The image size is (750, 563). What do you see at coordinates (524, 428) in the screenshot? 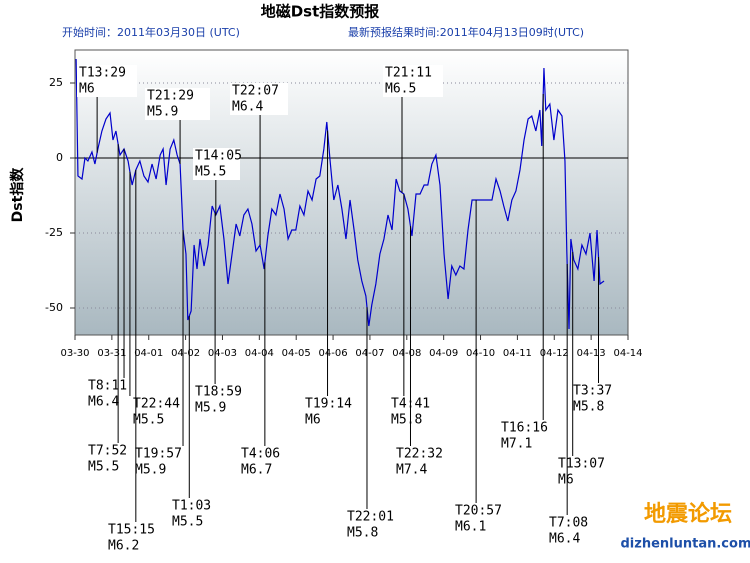
I see `annotation-text: T16:16` at bounding box center [524, 428].